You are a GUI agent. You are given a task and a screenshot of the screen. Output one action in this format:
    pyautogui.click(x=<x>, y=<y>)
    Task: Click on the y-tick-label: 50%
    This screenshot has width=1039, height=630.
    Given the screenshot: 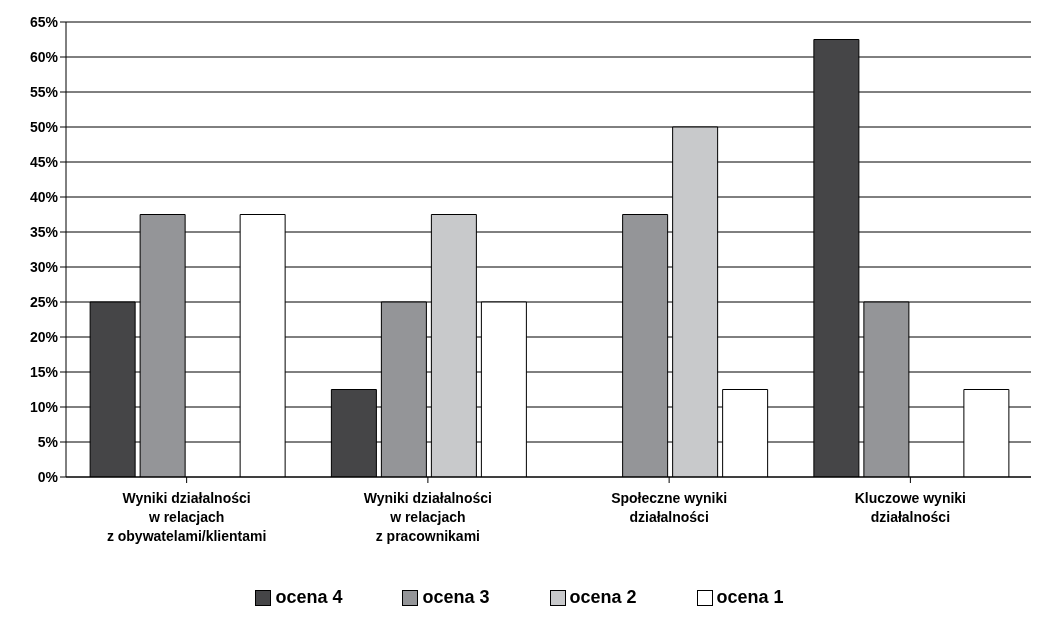 What is the action you would take?
    pyautogui.click(x=44, y=126)
    